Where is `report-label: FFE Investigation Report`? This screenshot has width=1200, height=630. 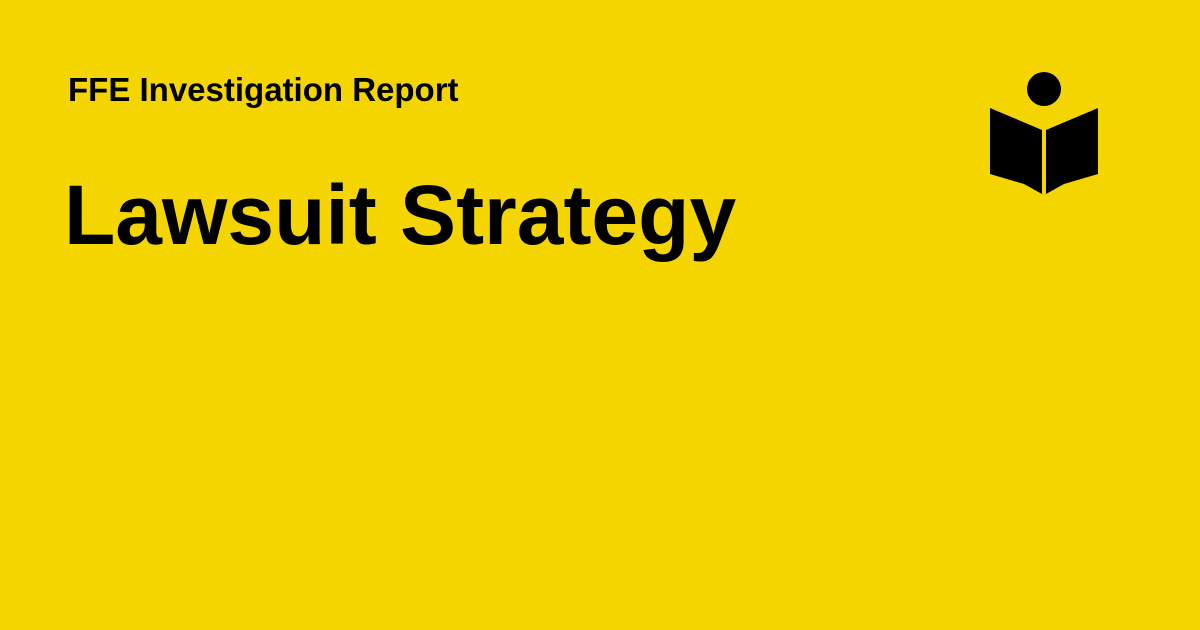
report-label: FFE Investigation Report is located at coordinates (263, 89).